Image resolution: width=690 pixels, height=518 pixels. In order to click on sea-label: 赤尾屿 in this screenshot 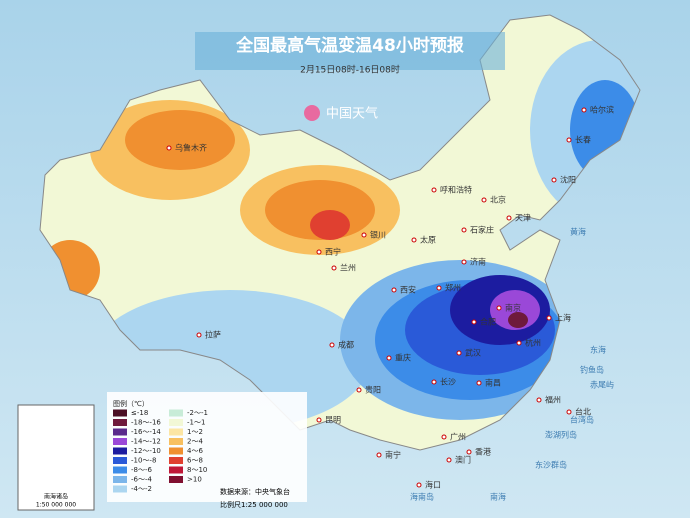, I will do `click(602, 385)`.